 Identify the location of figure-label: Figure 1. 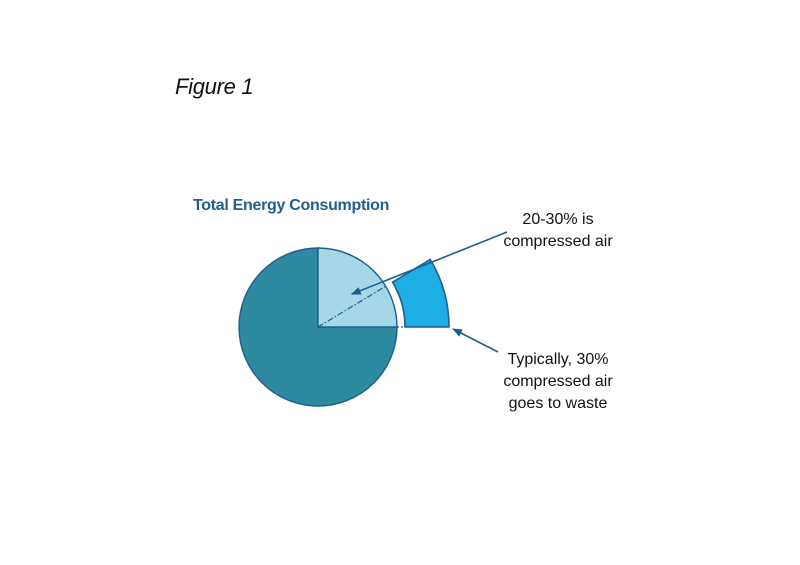
(214, 86).